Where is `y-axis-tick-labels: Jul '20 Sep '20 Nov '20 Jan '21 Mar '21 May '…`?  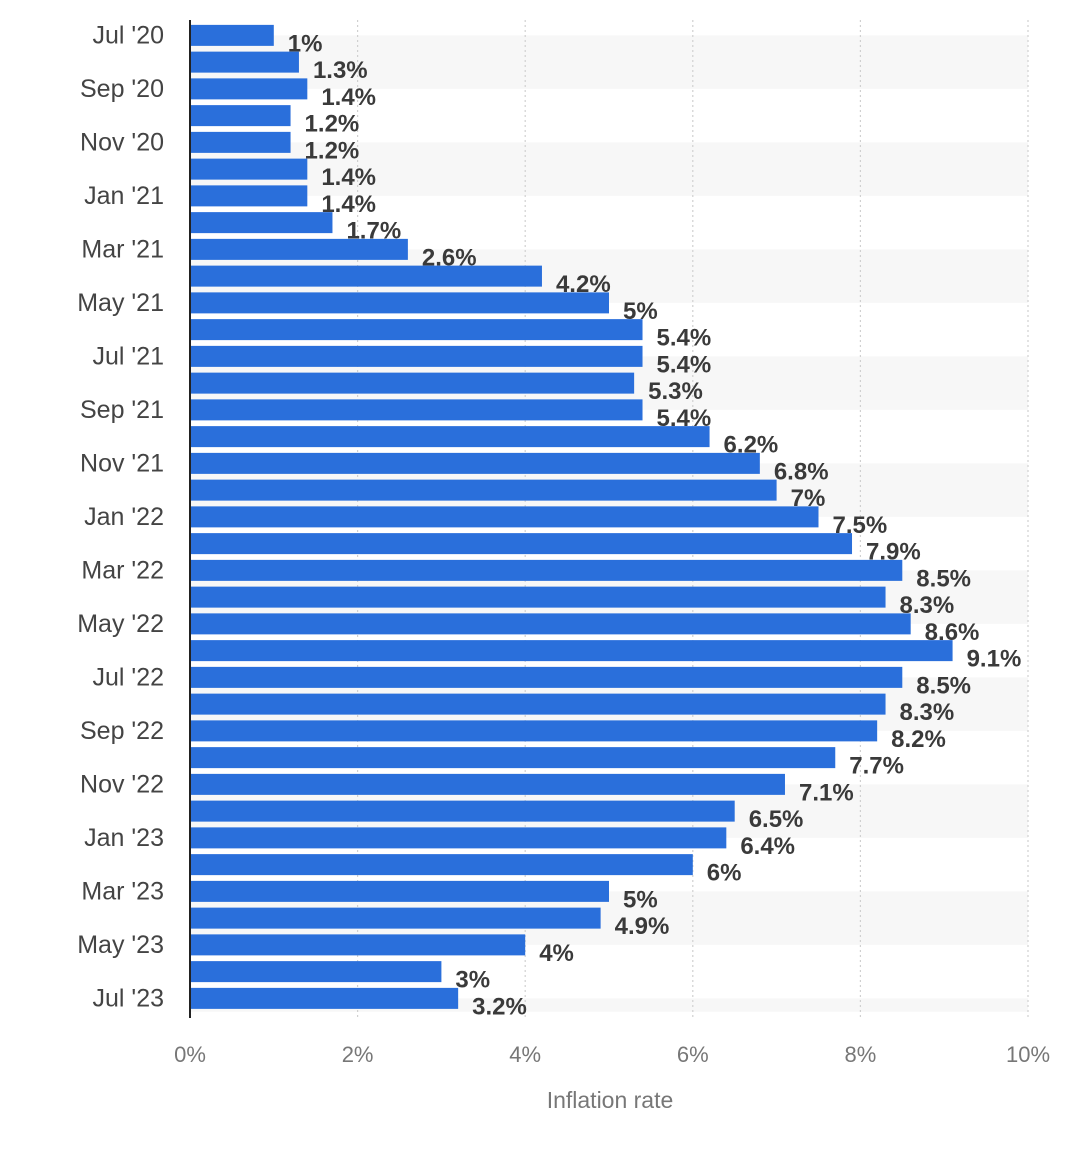
y-axis-tick-labels: Jul '20 Sep '20 Nov '20 Jan '21 Mar '21 May '… is located at coordinates (120, 516).